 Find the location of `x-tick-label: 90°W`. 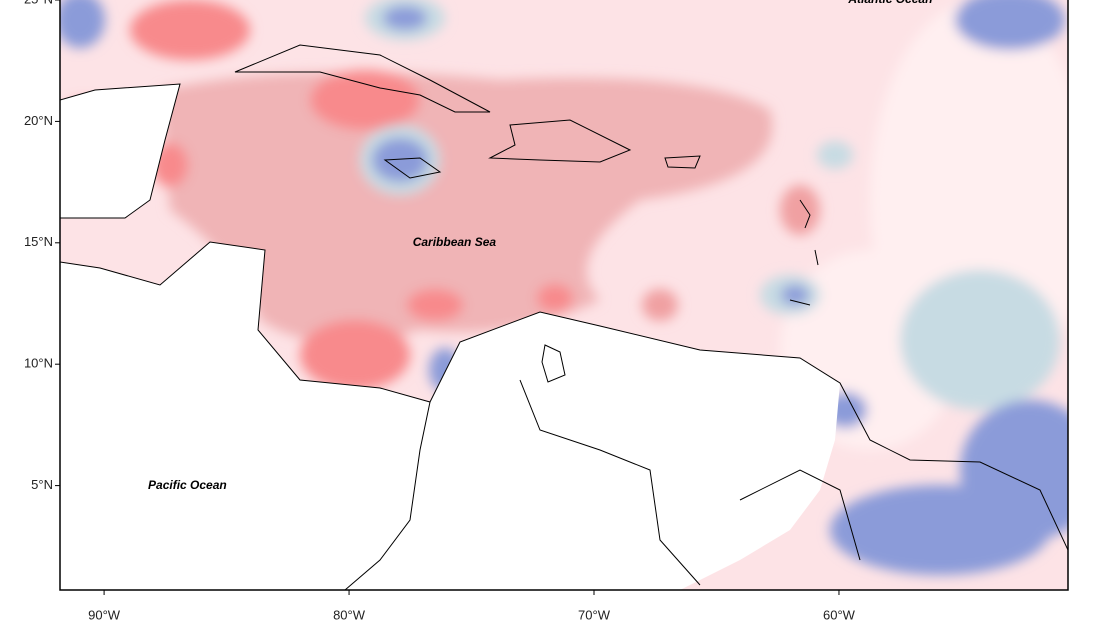

x-tick-label: 90°W is located at coordinates (104, 614).